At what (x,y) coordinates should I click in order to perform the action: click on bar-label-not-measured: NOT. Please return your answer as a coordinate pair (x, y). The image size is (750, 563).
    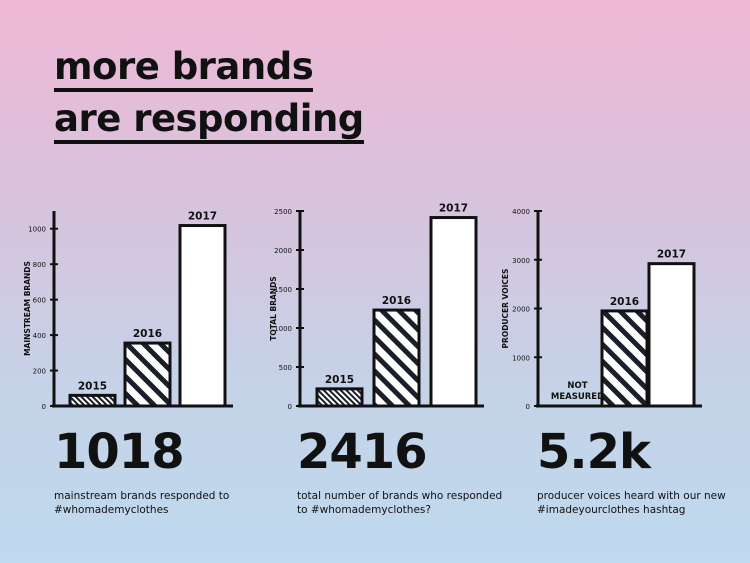
    Looking at the image, I should click on (577, 386).